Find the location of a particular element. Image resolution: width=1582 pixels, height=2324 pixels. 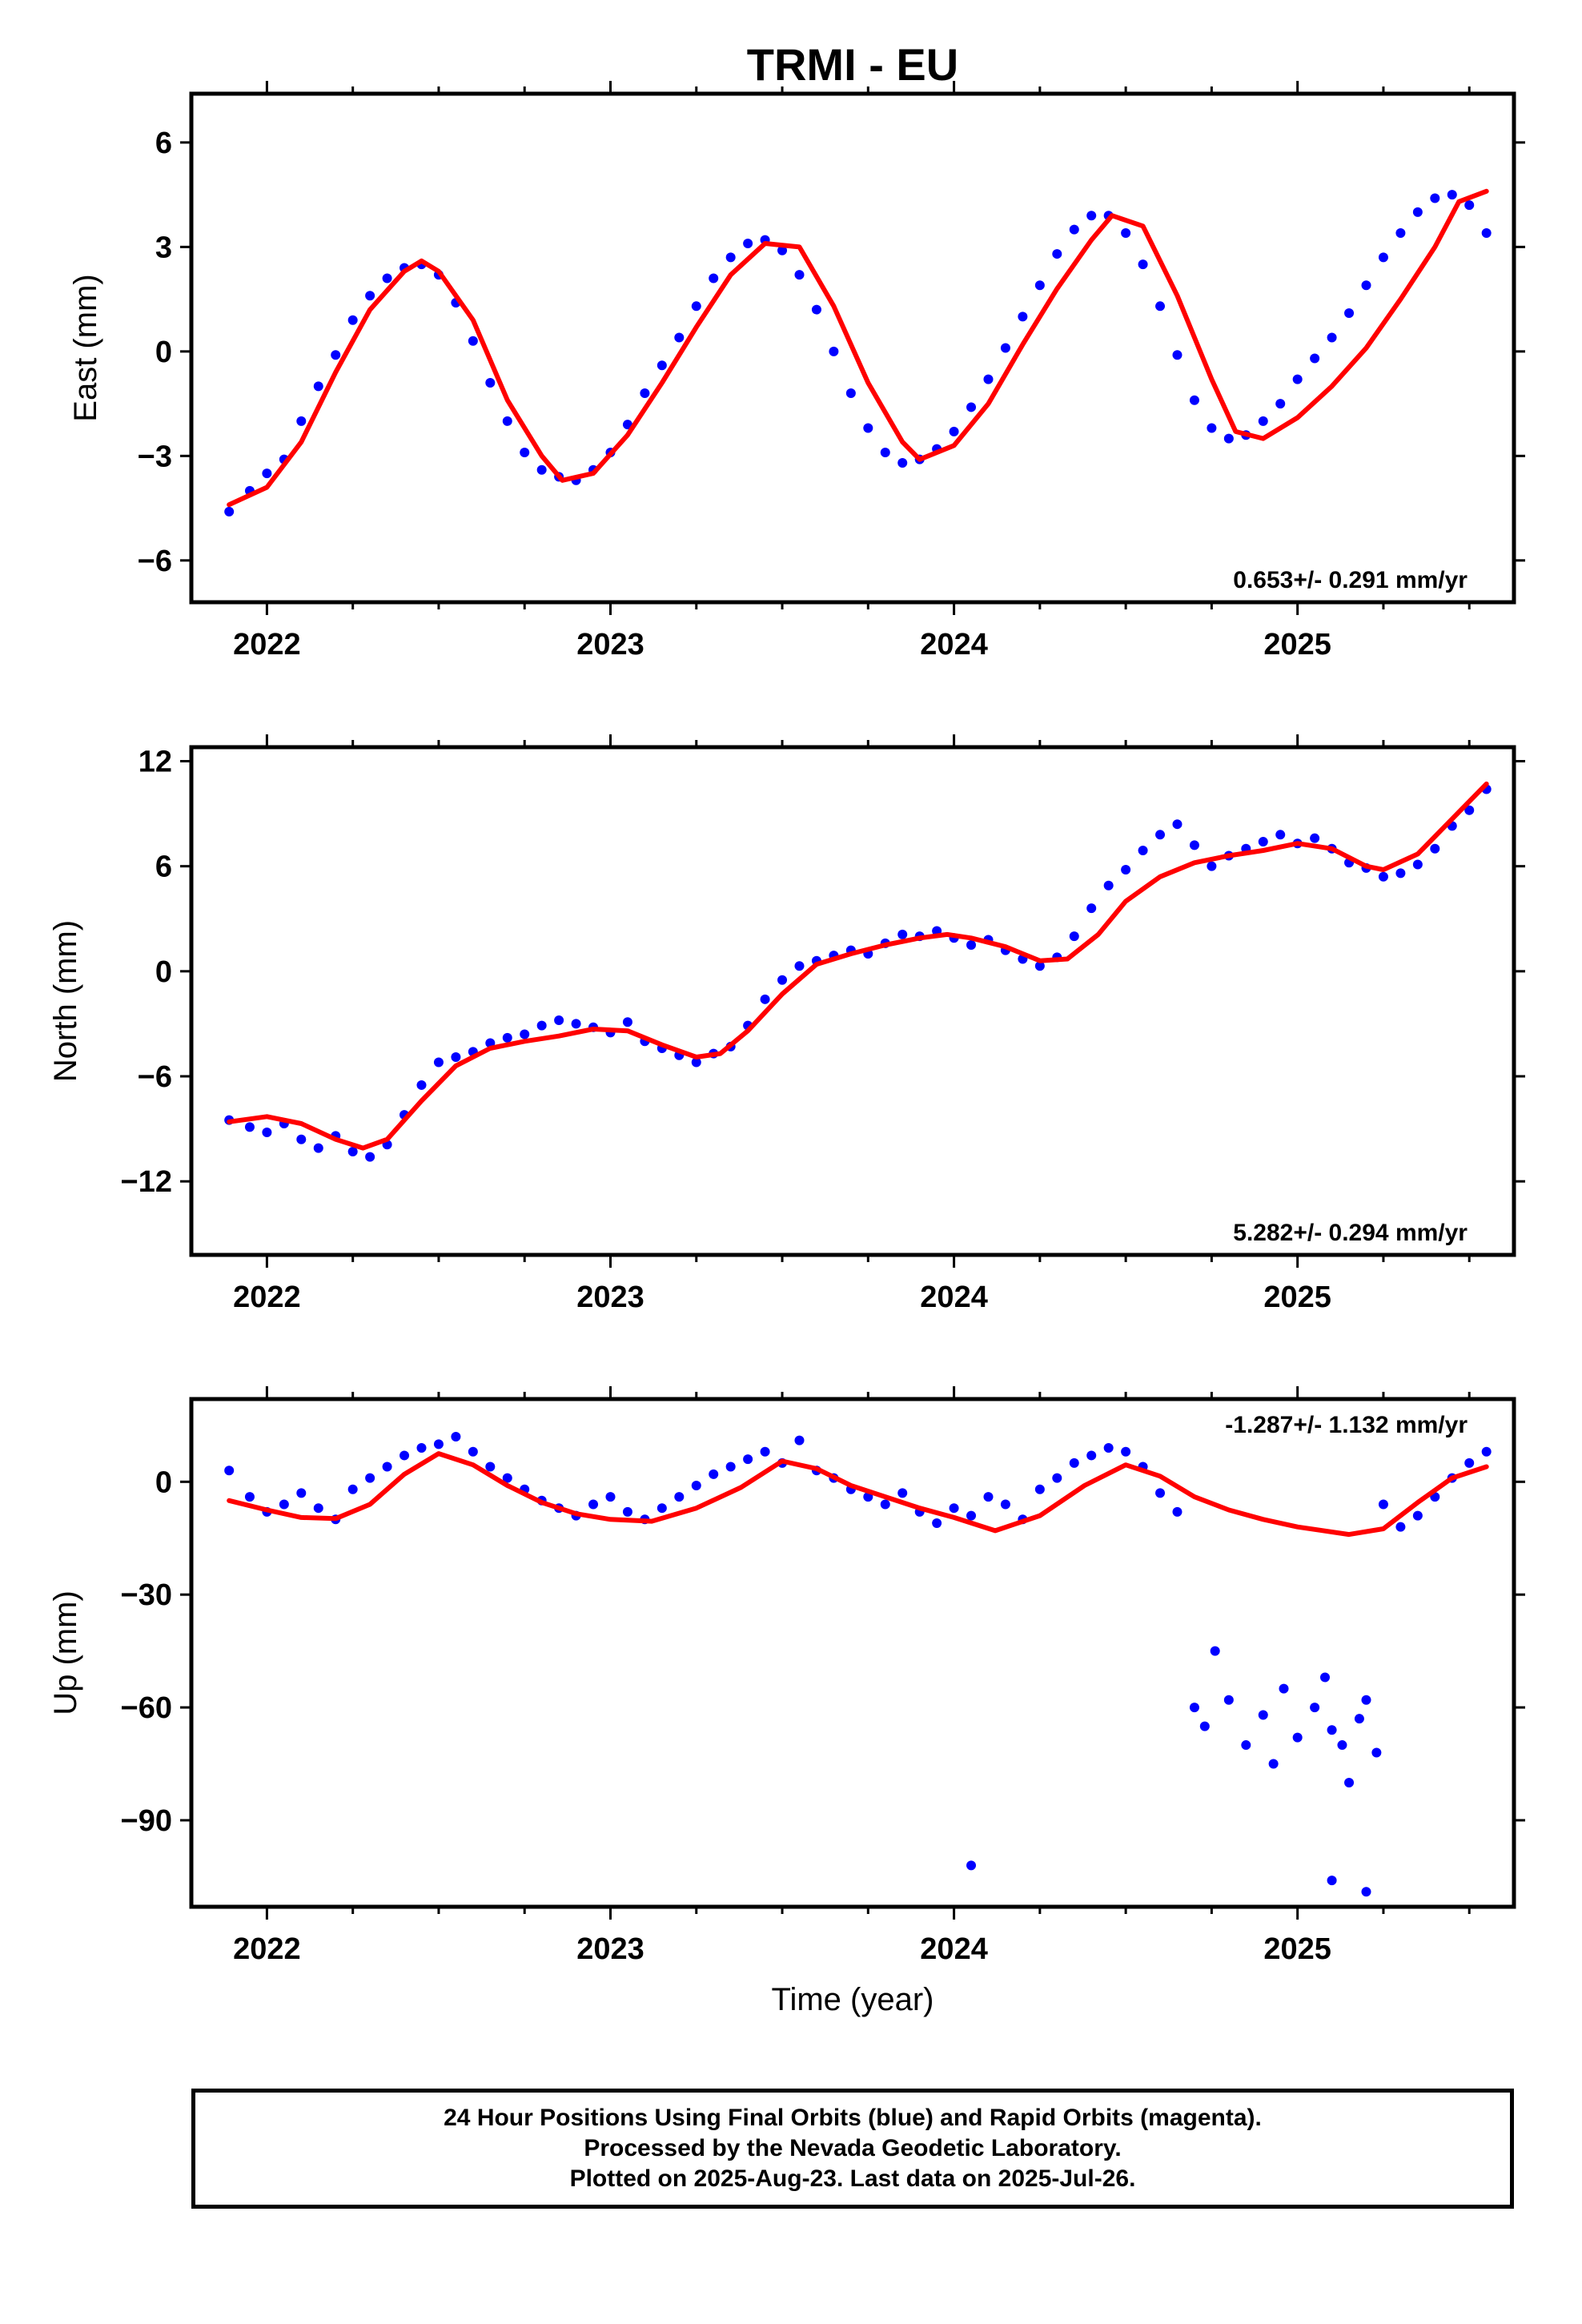

north-y-axis-label: North (mm) is located at coordinates (65, 1001).